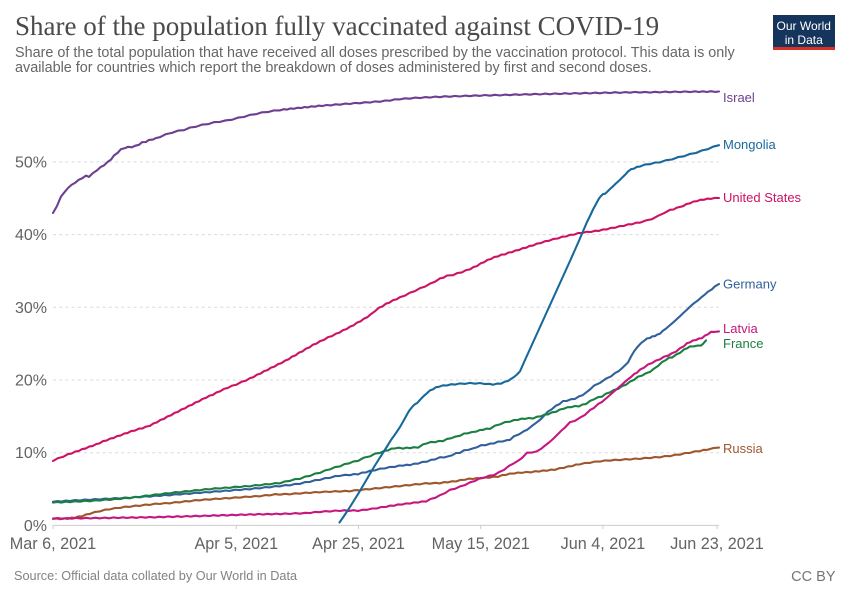  Describe the element at coordinates (603, 544) in the screenshot. I see `svg-text: Jun 4, 2021` at that location.